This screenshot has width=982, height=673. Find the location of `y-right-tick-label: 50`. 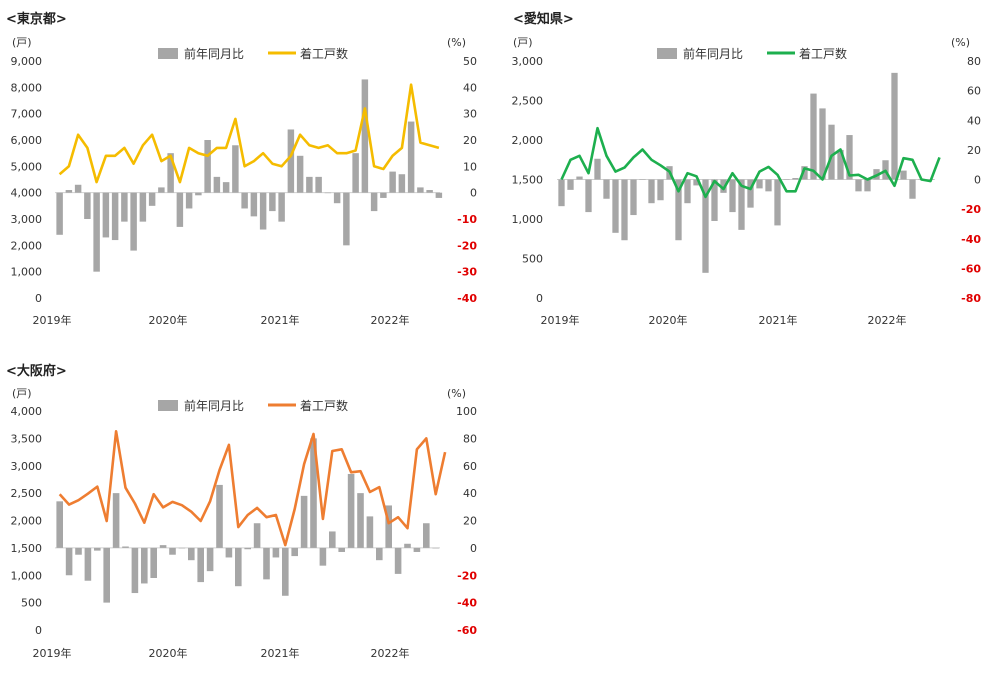

y-right-tick-label: 50 is located at coordinates (470, 61).